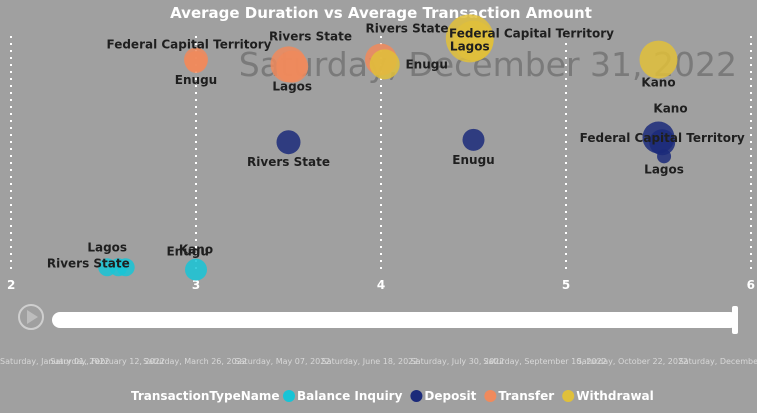 The height and width of the screenshot is (413, 757). Describe the element at coordinates (735, 320) in the screenshot. I see `play-axis-thumb` at that location.